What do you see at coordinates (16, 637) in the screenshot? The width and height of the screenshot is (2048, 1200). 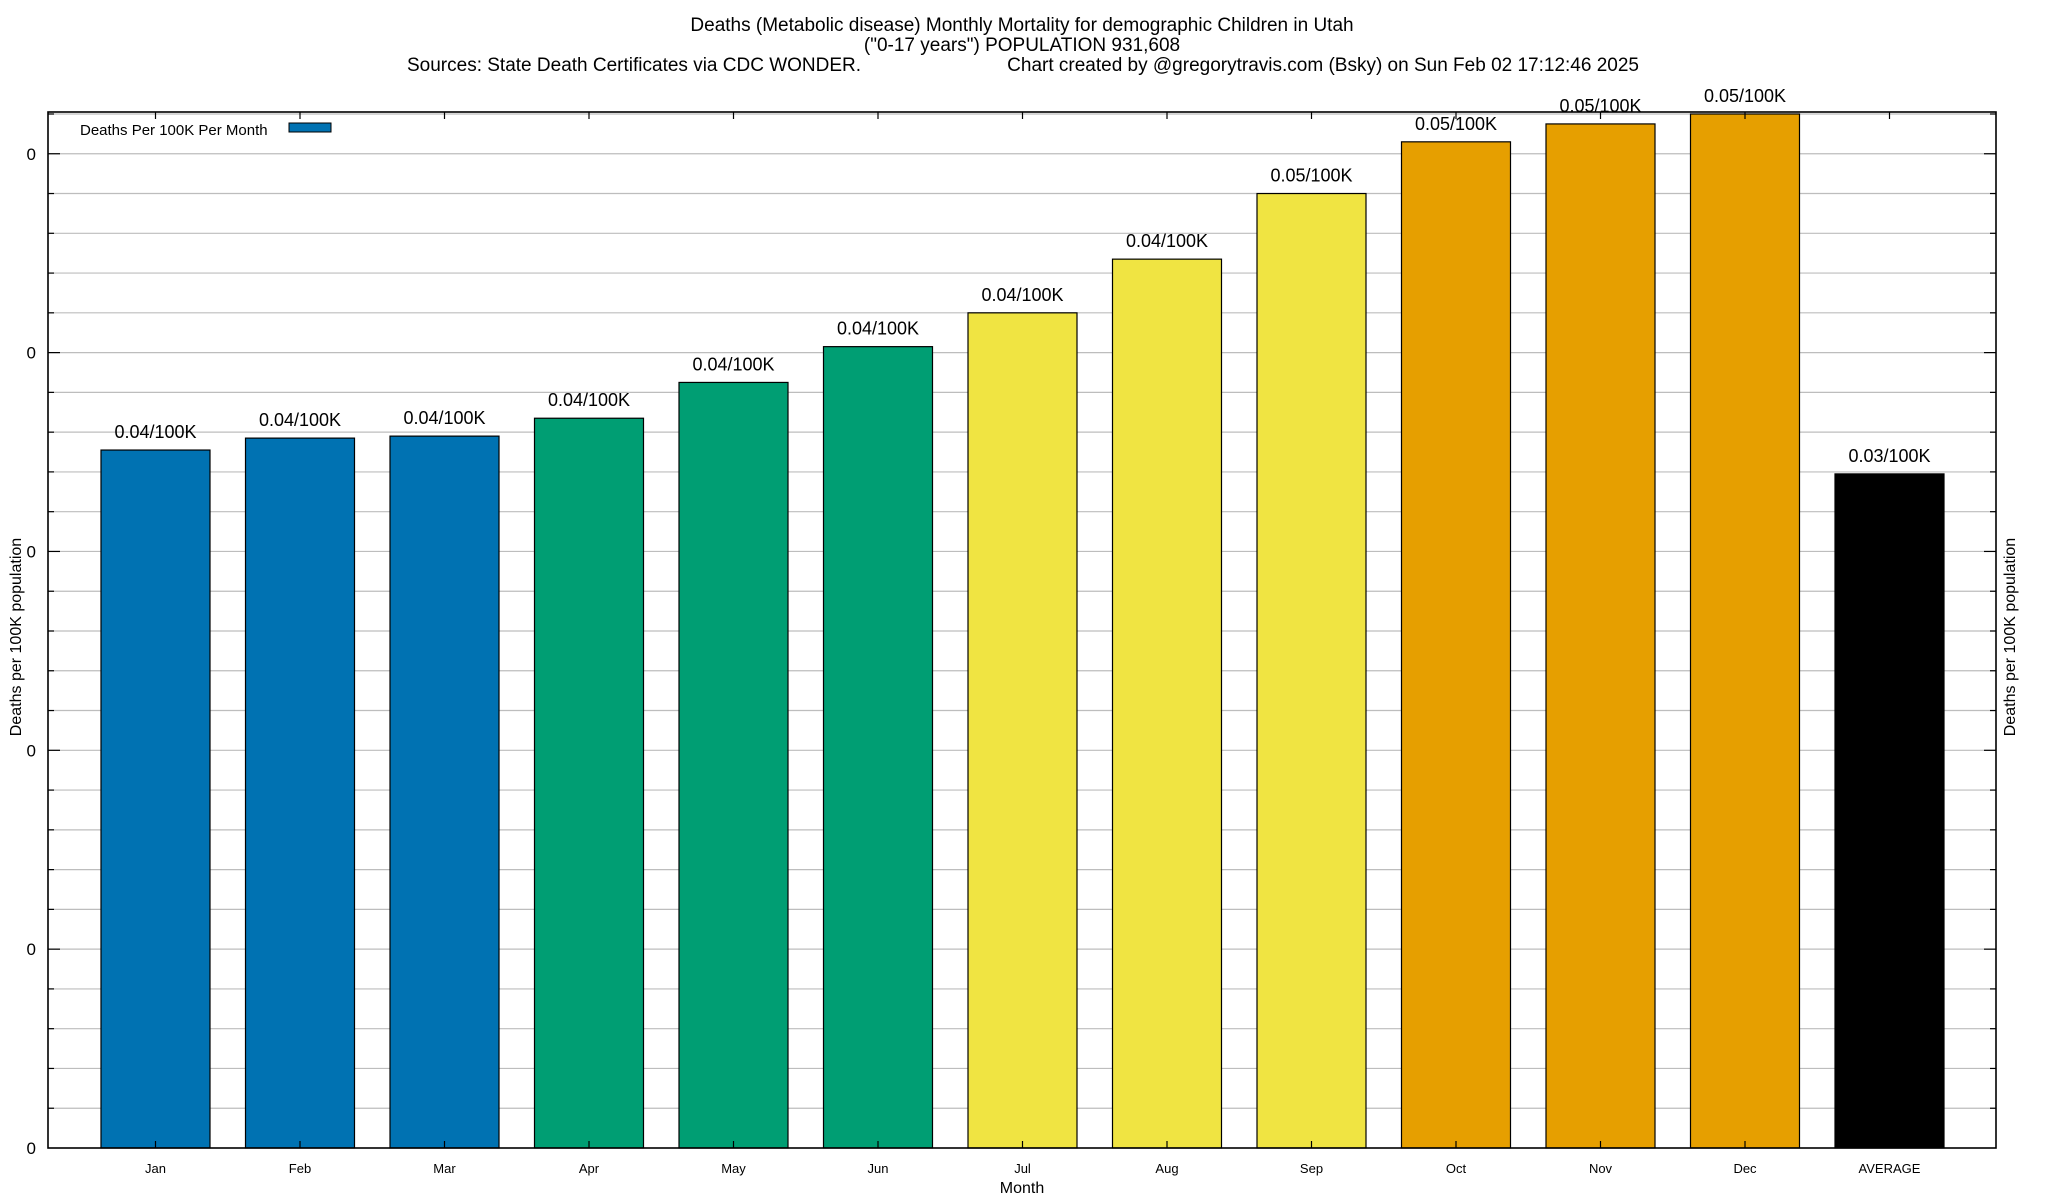 I see `y-axis-label: Deaths per 100K population` at bounding box center [16, 637].